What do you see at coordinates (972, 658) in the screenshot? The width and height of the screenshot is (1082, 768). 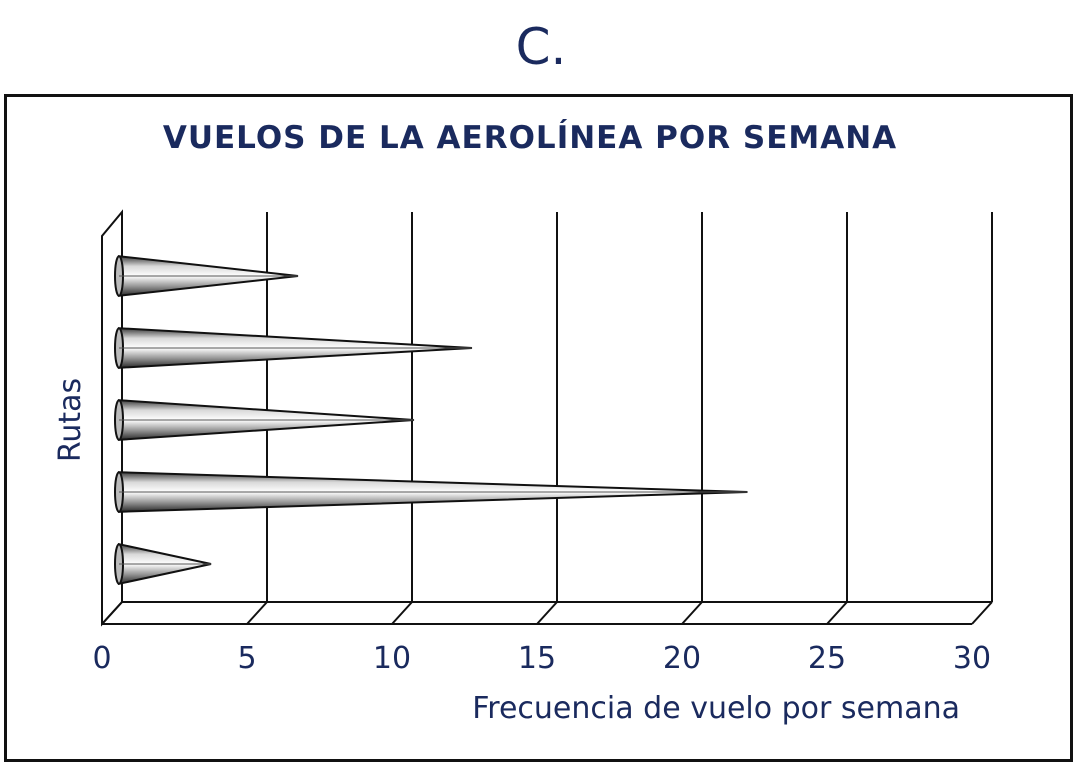 I see `x-tick-label: 30` at bounding box center [972, 658].